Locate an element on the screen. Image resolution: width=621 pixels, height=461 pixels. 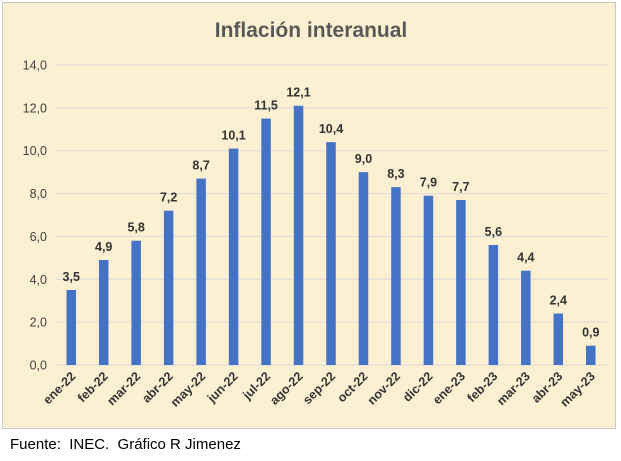
y-tick-label: 0,0 is located at coordinates (38, 366).